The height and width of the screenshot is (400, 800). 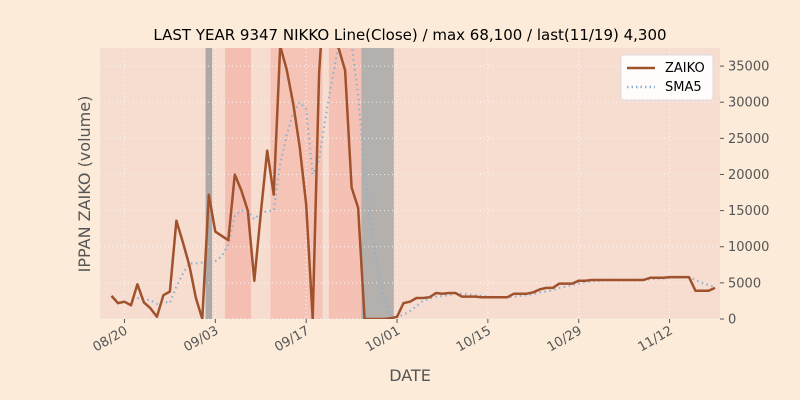 I want to click on y-tick-label: 25000, so click(x=748, y=139).